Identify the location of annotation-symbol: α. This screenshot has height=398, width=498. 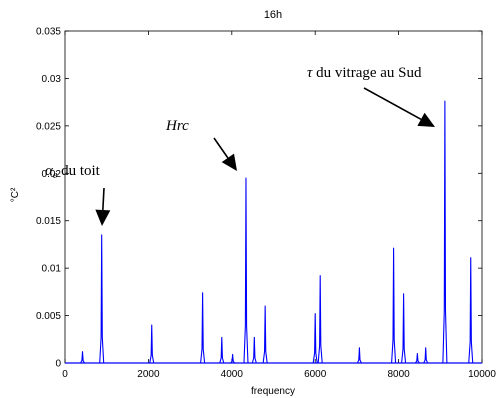
(49, 171).